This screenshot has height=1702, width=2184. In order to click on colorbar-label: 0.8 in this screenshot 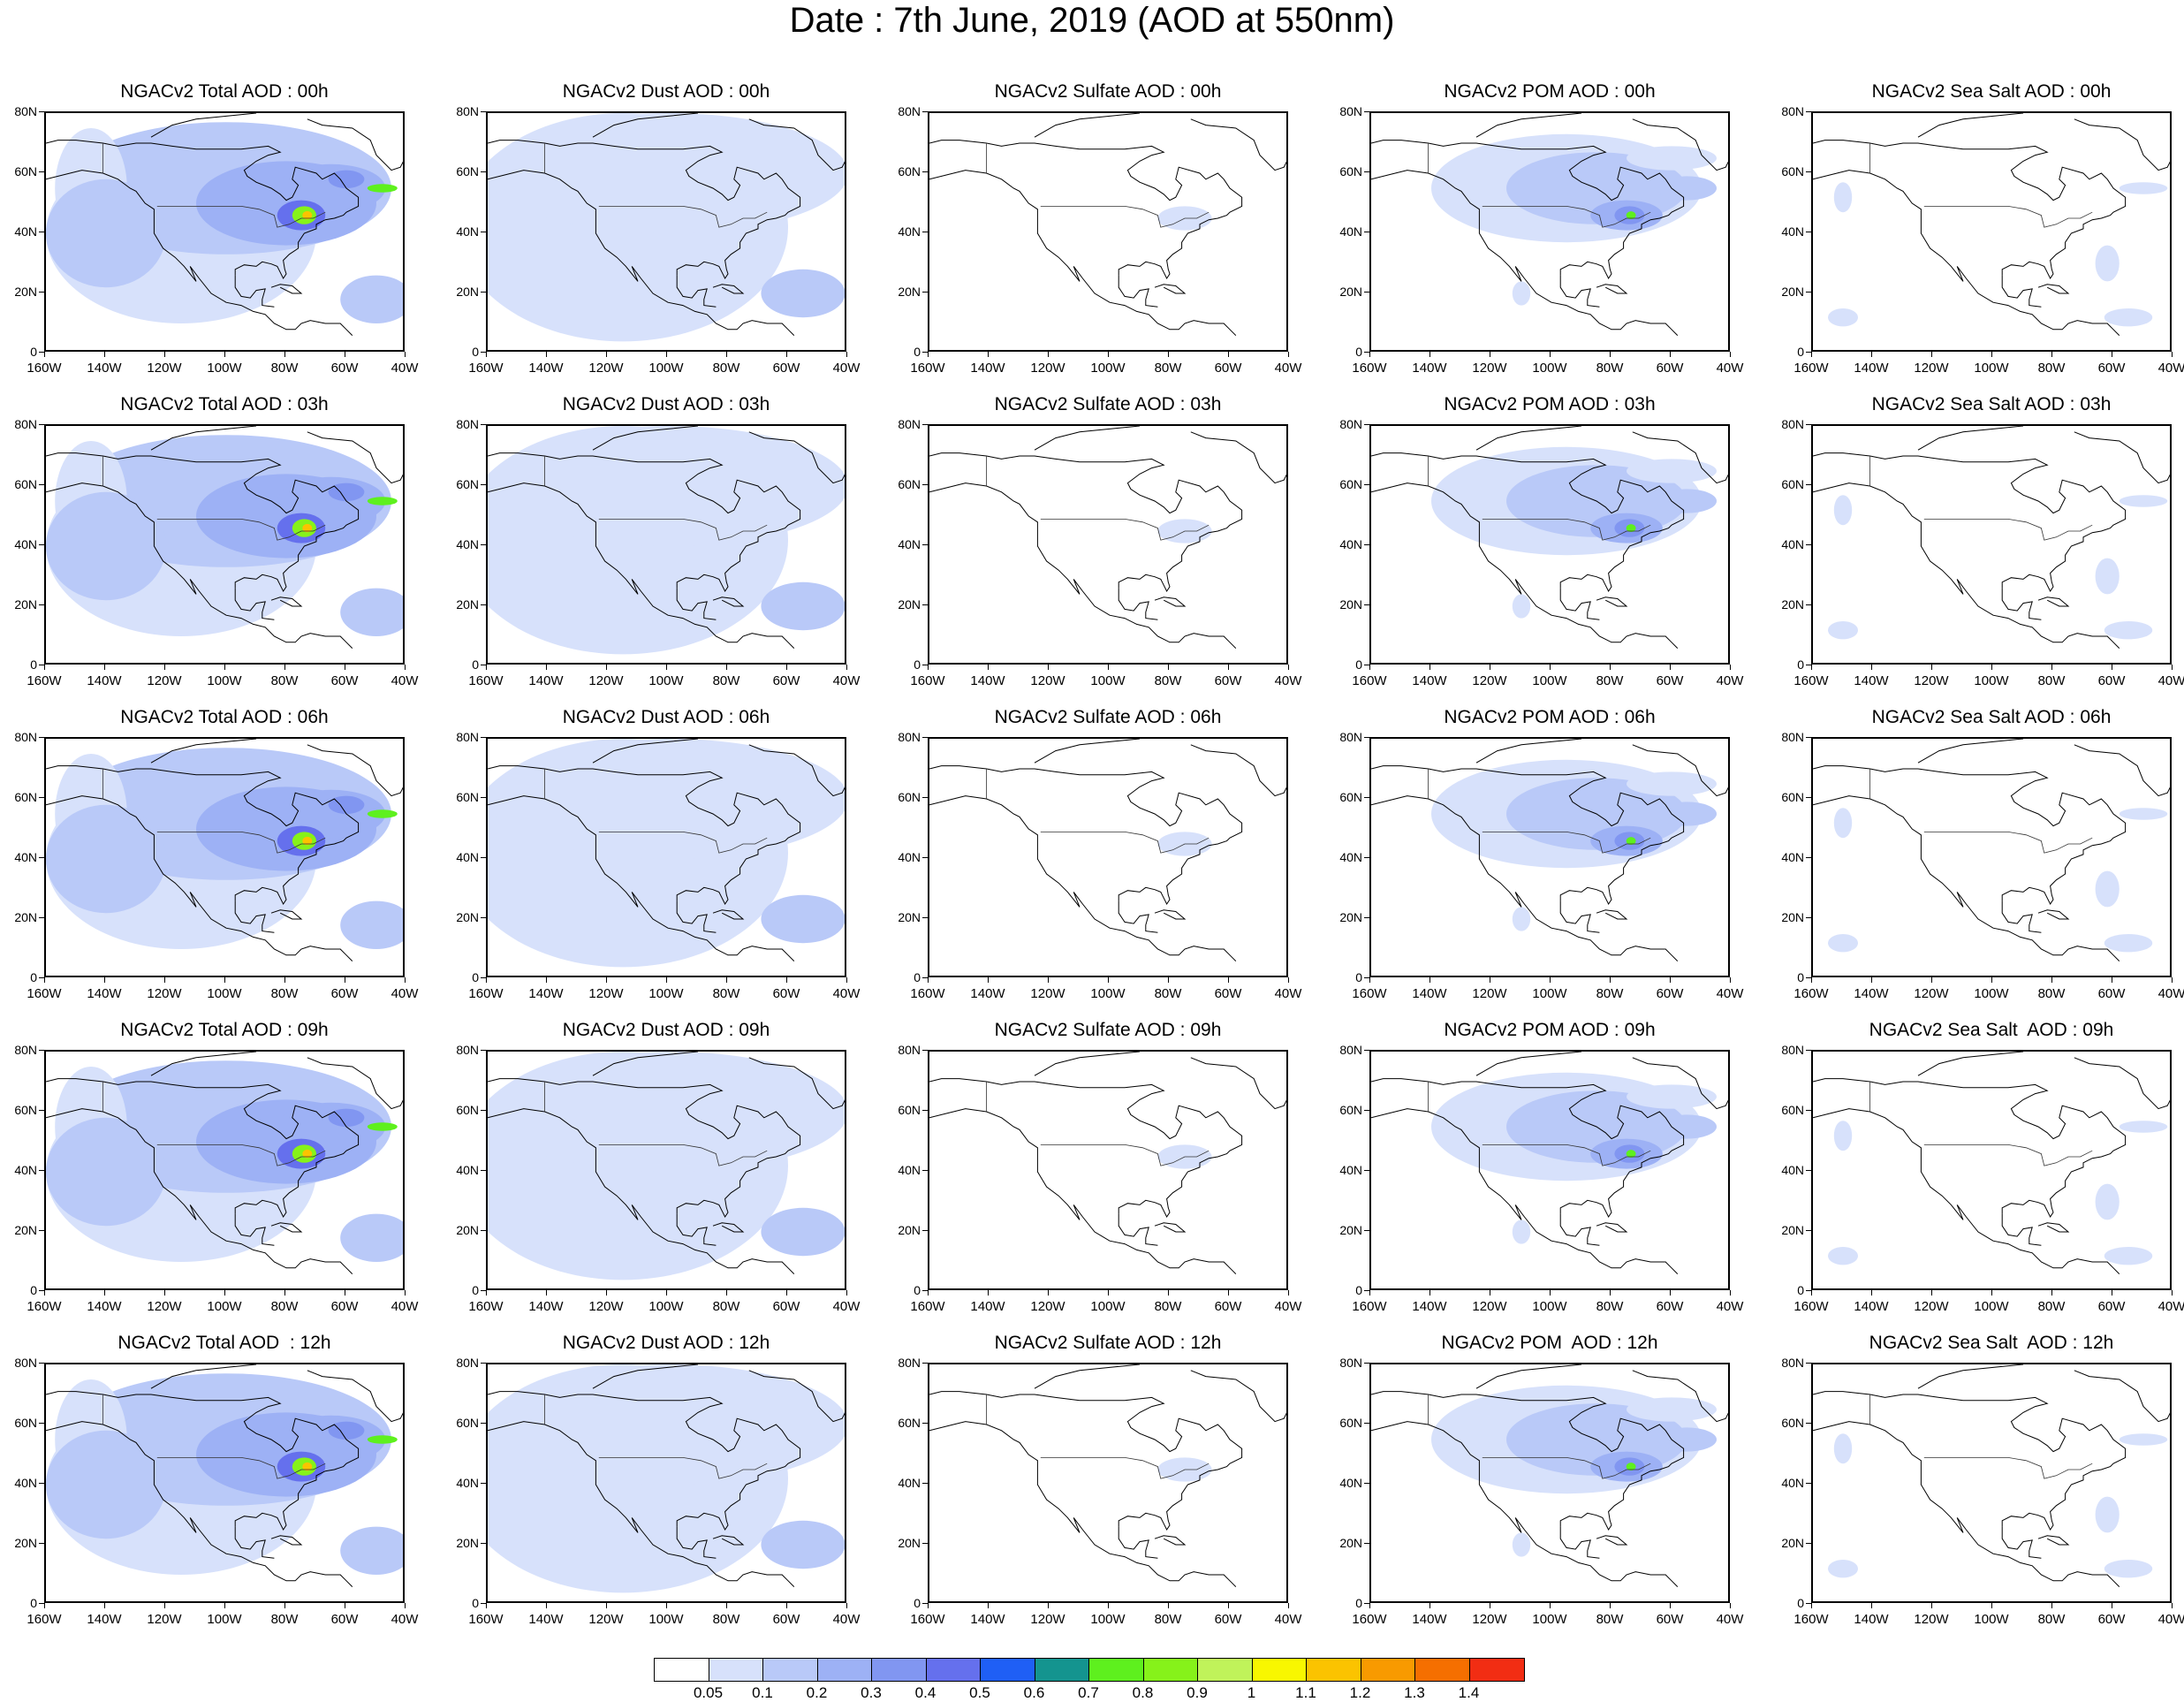, I will do `click(1143, 1692)`.